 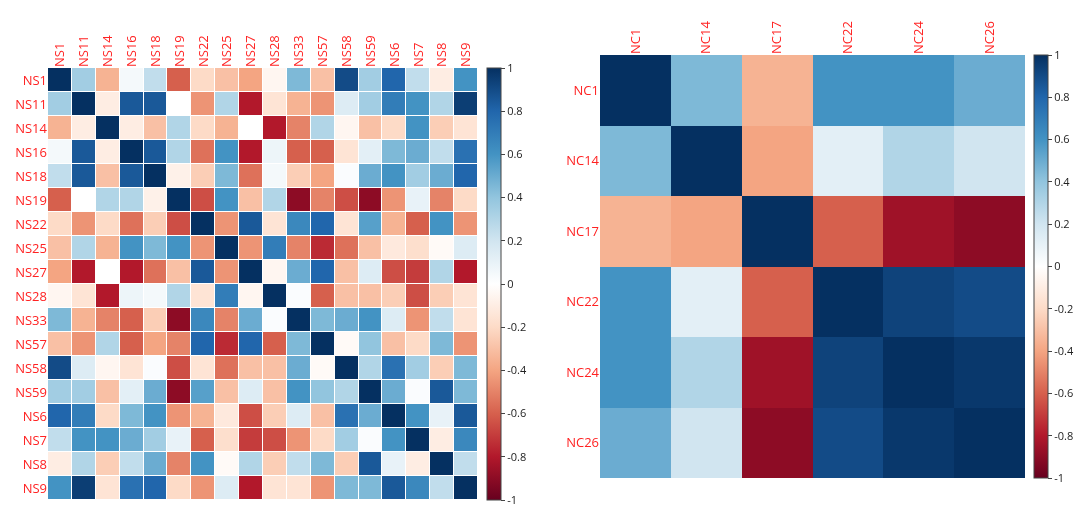 What do you see at coordinates (34, 487) in the screenshot?
I see `y-tick-label: NS9` at bounding box center [34, 487].